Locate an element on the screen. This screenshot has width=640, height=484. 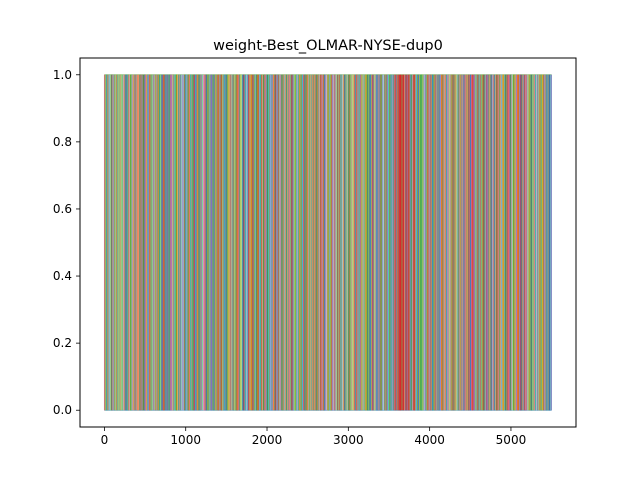
x-tick-label: 5000 is located at coordinates (511, 440).